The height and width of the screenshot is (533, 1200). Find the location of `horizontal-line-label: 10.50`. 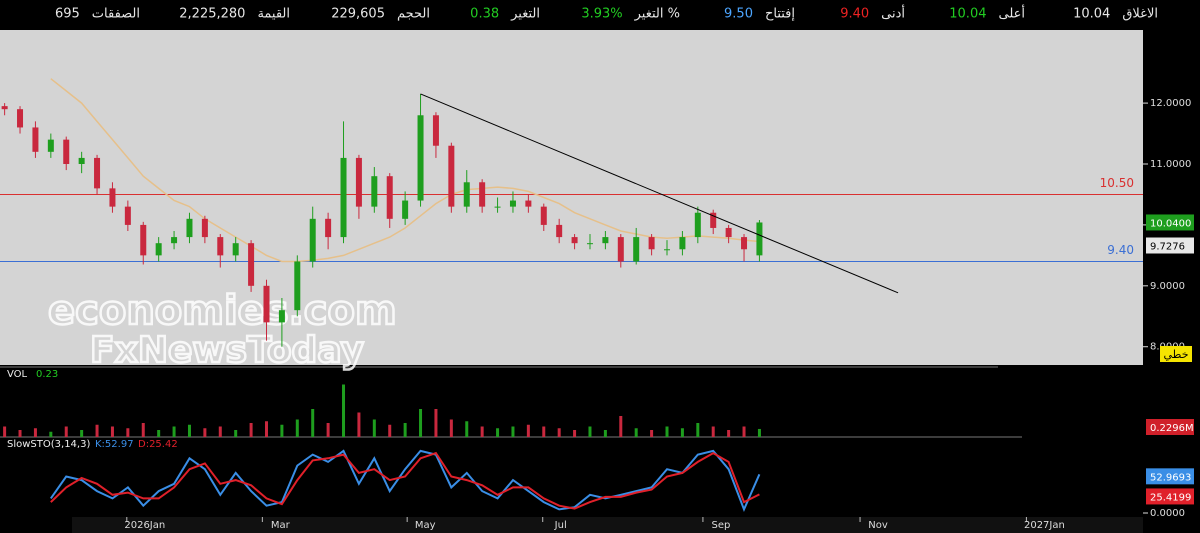

horizontal-line-label: 10.50 is located at coordinates (1117, 183).